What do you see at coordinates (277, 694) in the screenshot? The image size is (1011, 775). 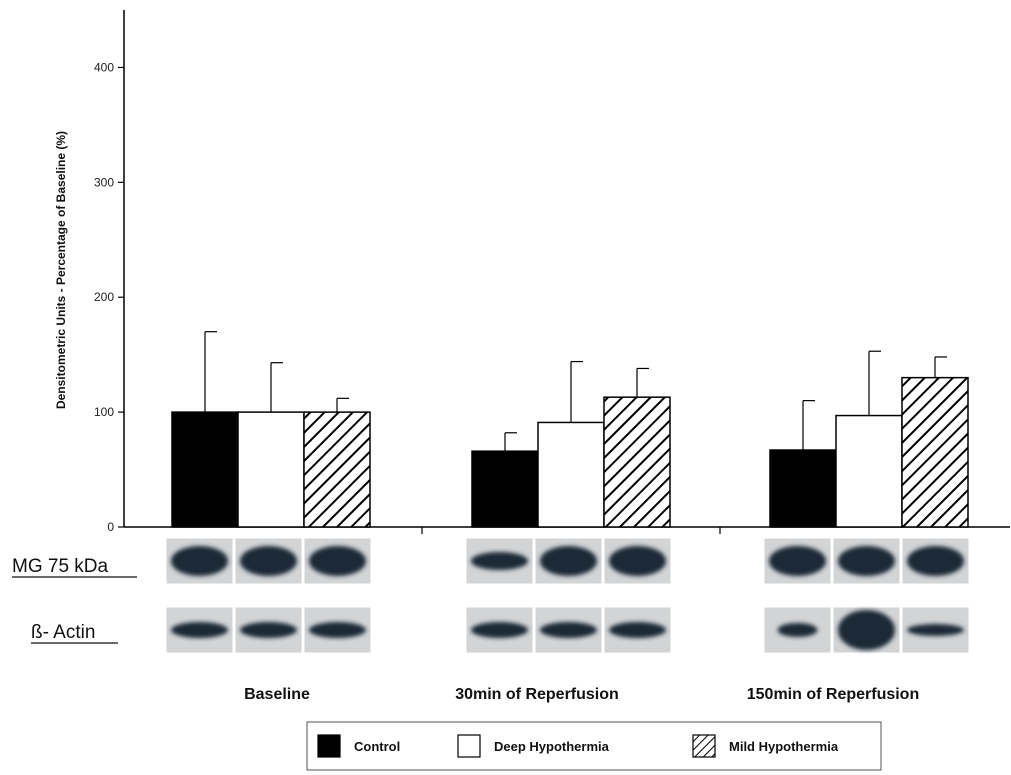 I see `category-label: Baseline` at bounding box center [277, 694].